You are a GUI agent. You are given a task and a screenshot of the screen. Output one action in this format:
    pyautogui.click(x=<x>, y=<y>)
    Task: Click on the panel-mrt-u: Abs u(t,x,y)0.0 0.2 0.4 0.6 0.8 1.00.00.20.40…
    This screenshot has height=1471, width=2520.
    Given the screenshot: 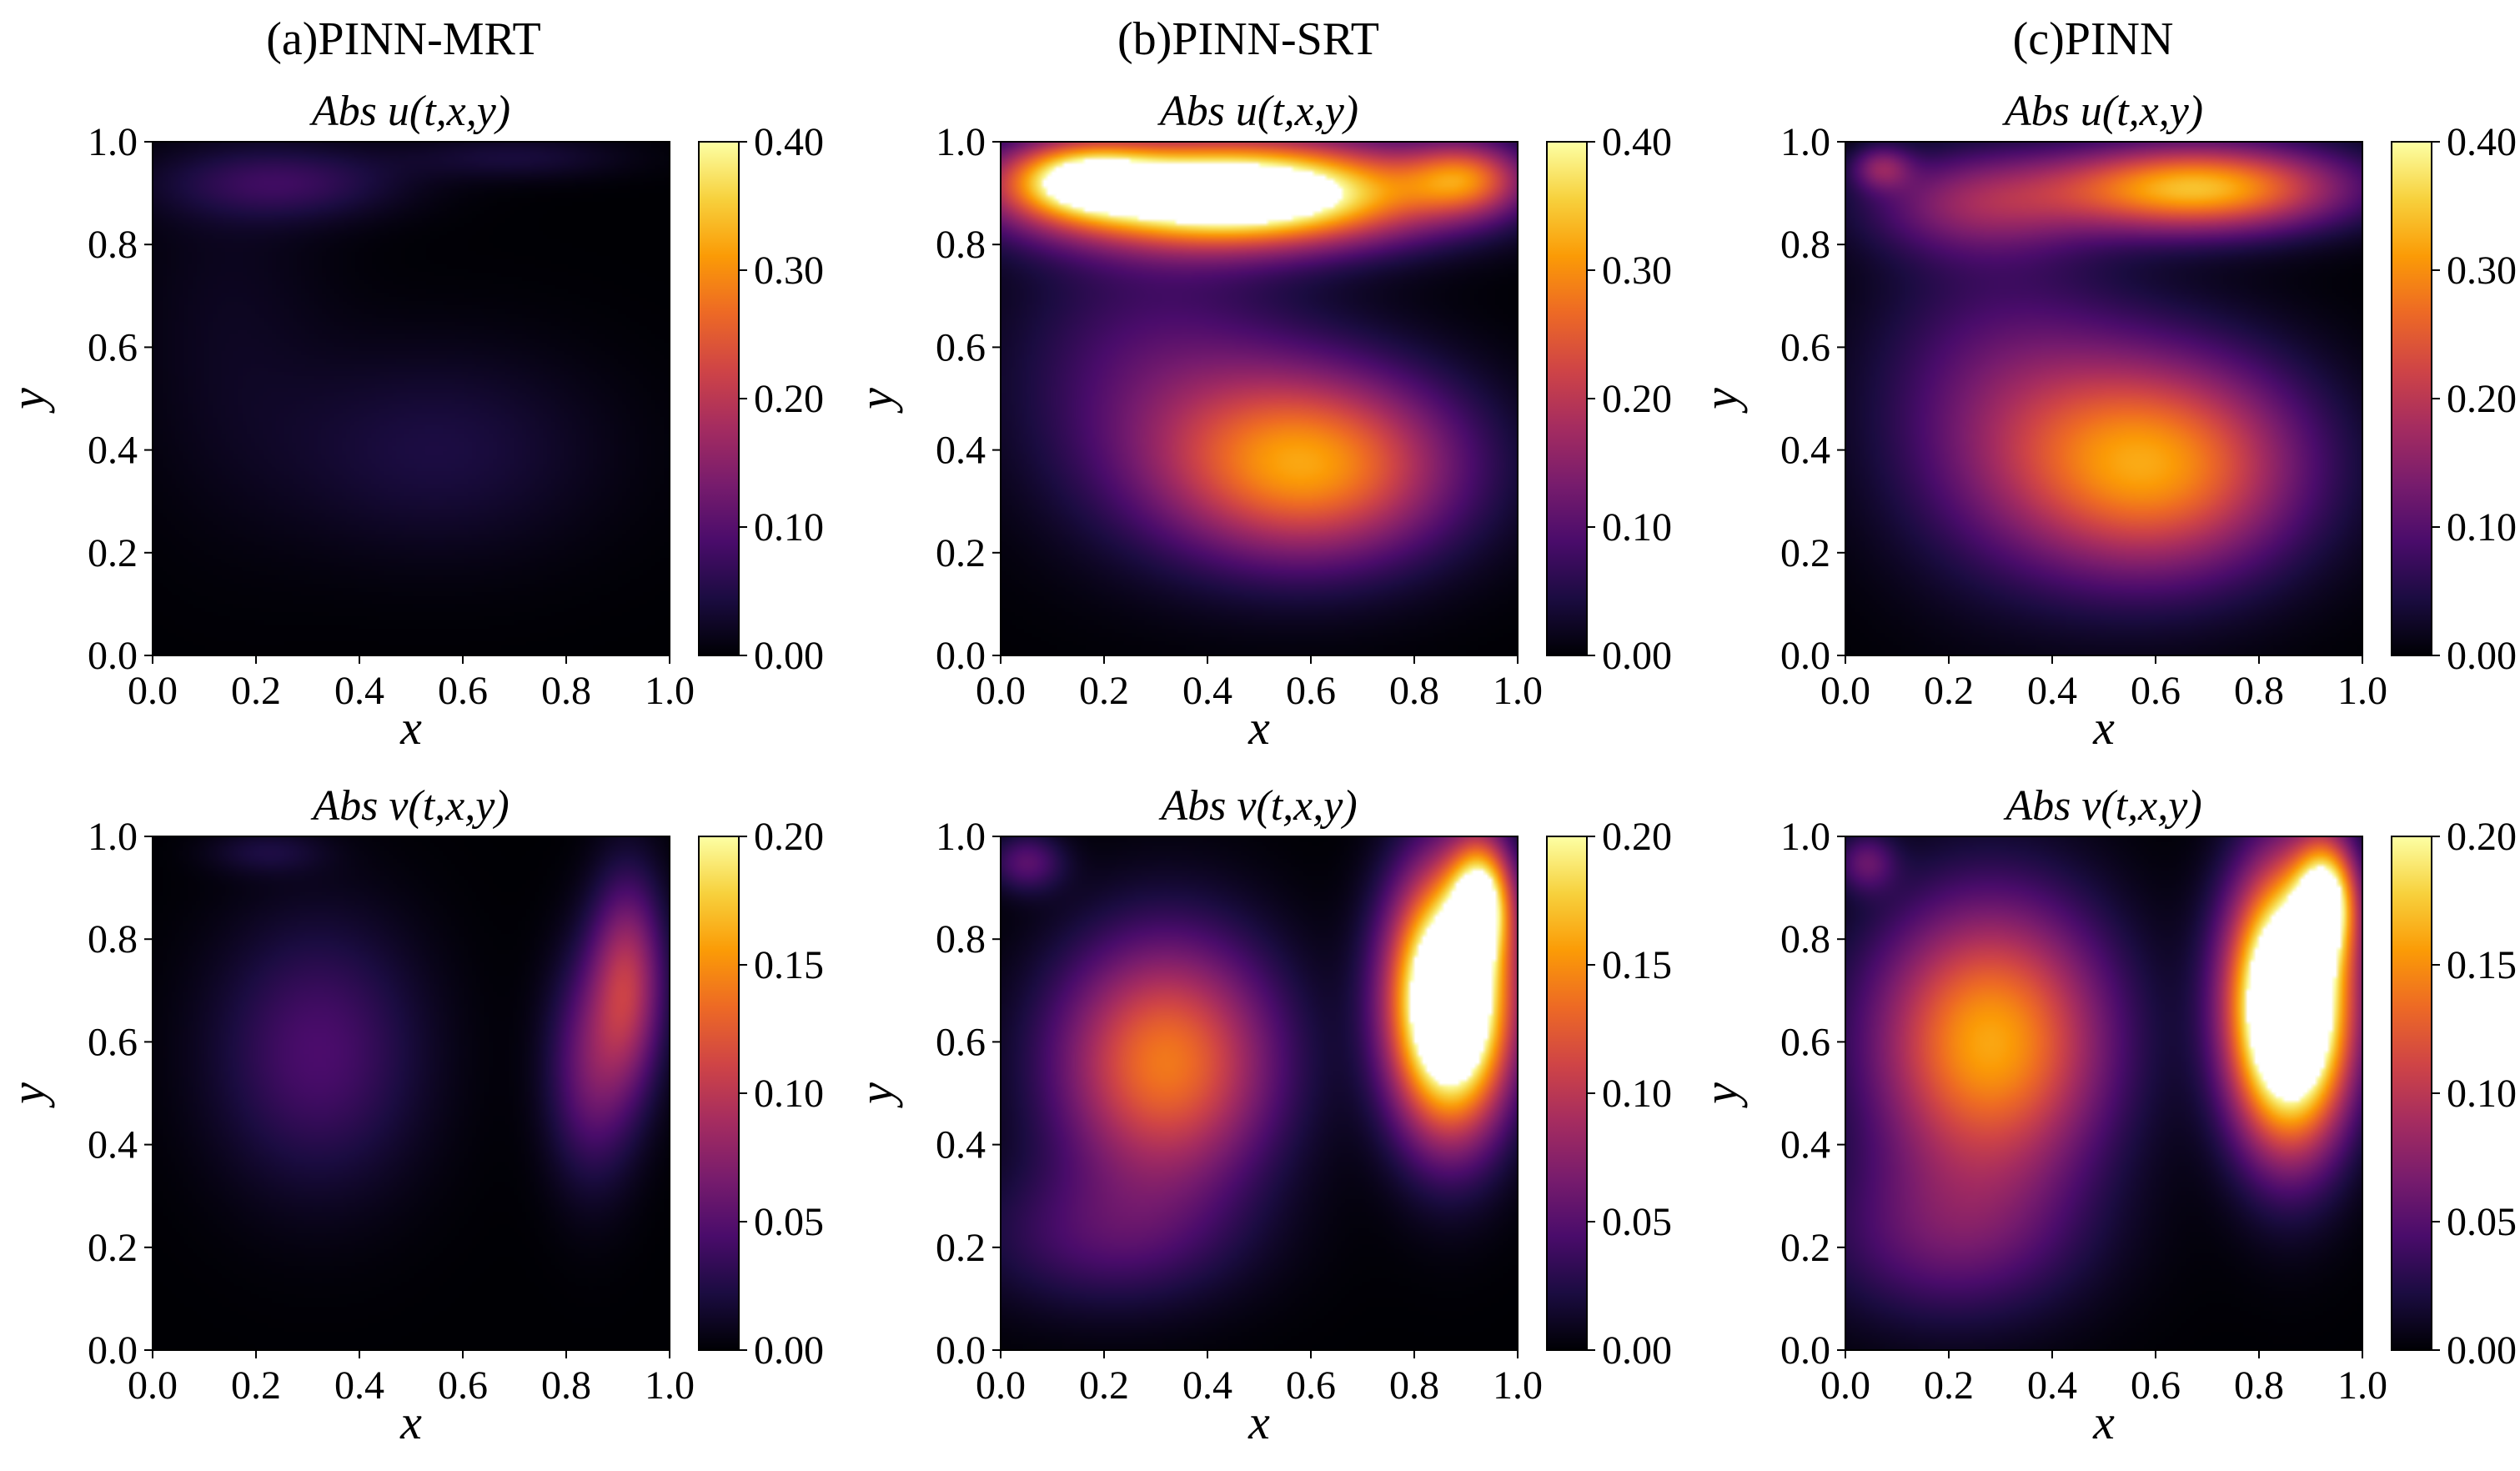 What is the action you would take?
    pyautogui.click(x=412, y=421)
    